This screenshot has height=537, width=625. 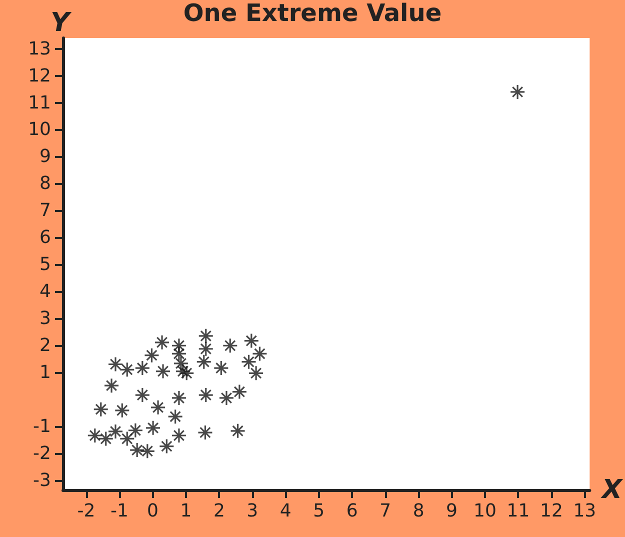 What do you see at coordinates (45, 237) in the screenshot?
I see `y-tick-label: 6` at bounding box center [45, 237].